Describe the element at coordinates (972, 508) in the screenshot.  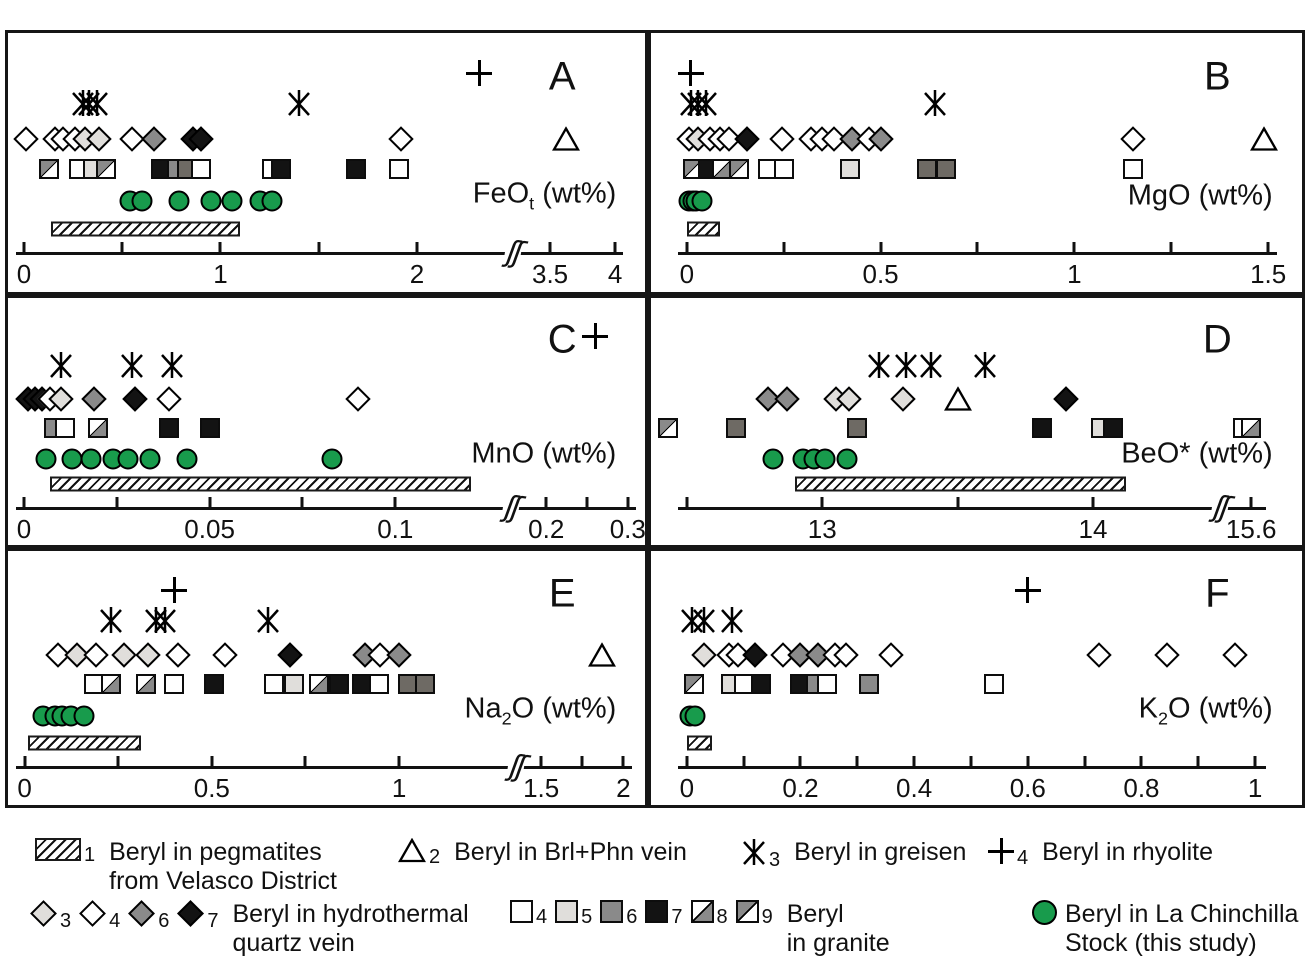
I see `x-axis` at that location.